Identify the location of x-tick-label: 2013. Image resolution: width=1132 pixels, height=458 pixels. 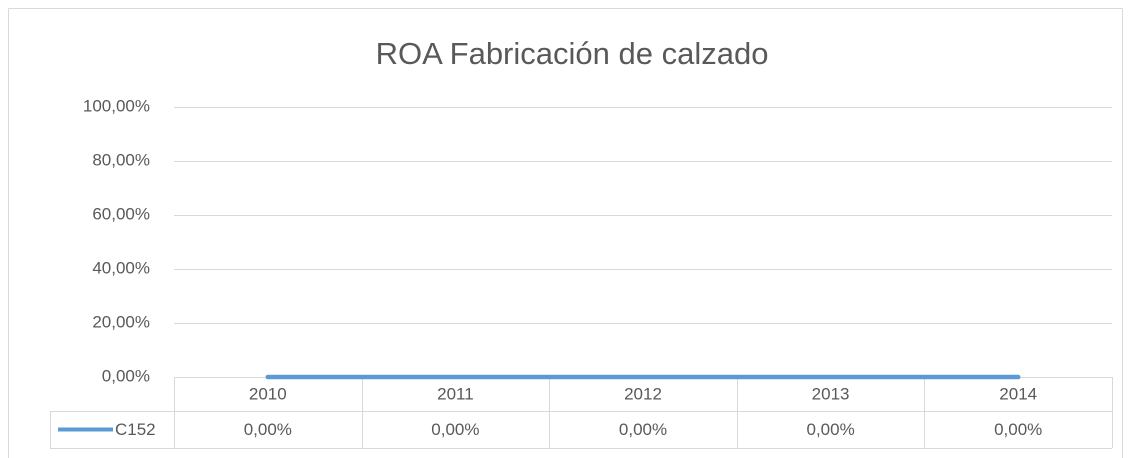
(831, 393).